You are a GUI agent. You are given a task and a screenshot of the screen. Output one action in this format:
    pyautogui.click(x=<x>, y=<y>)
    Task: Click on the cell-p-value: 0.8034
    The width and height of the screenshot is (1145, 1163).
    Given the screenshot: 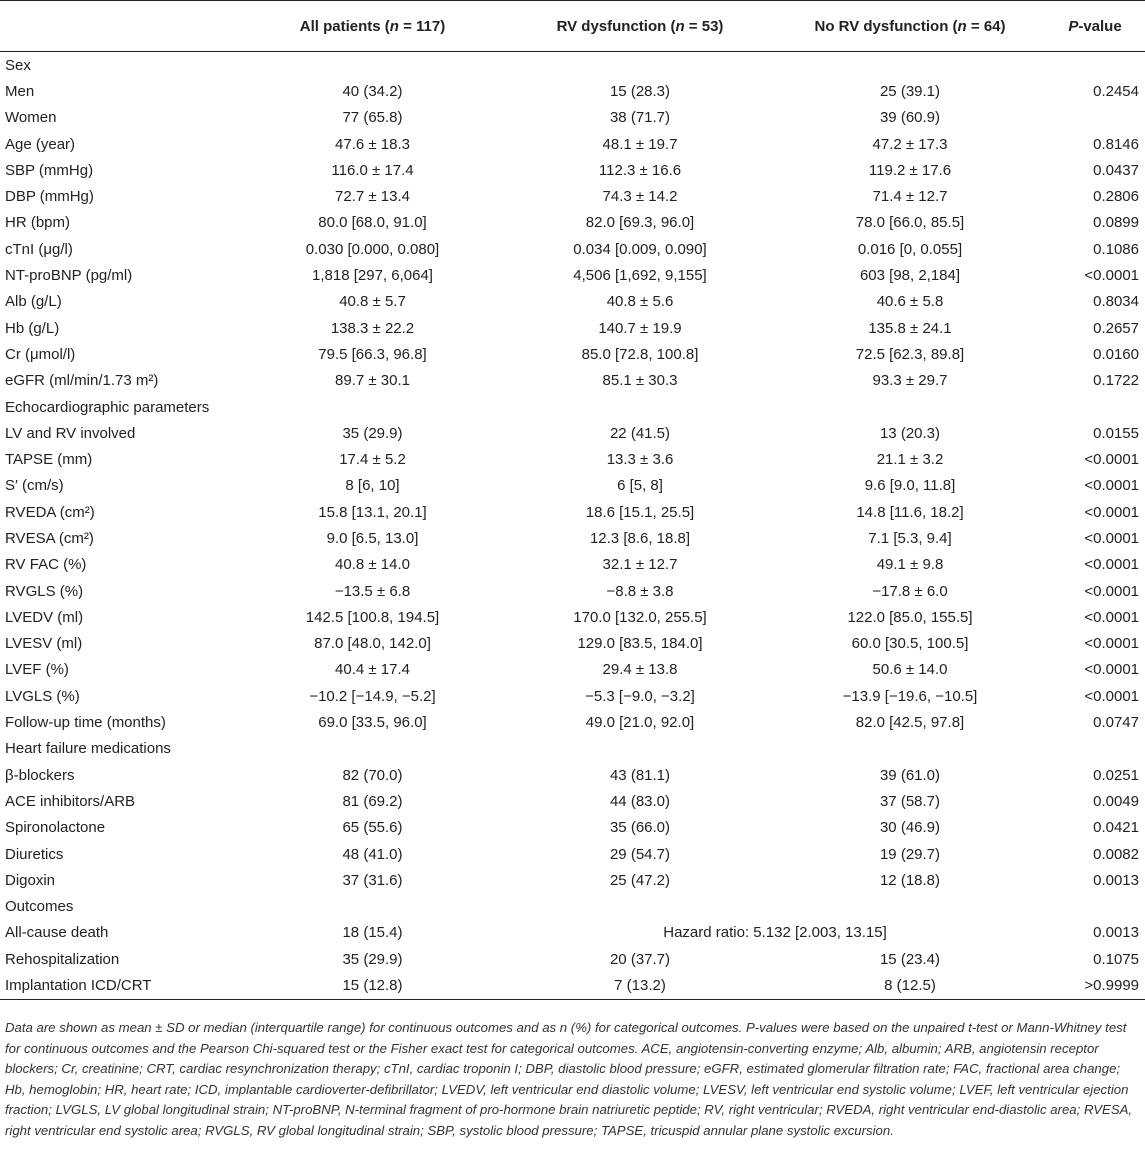 What is the action you would take?
    pyautogui.click(x=1116, y=302)
    